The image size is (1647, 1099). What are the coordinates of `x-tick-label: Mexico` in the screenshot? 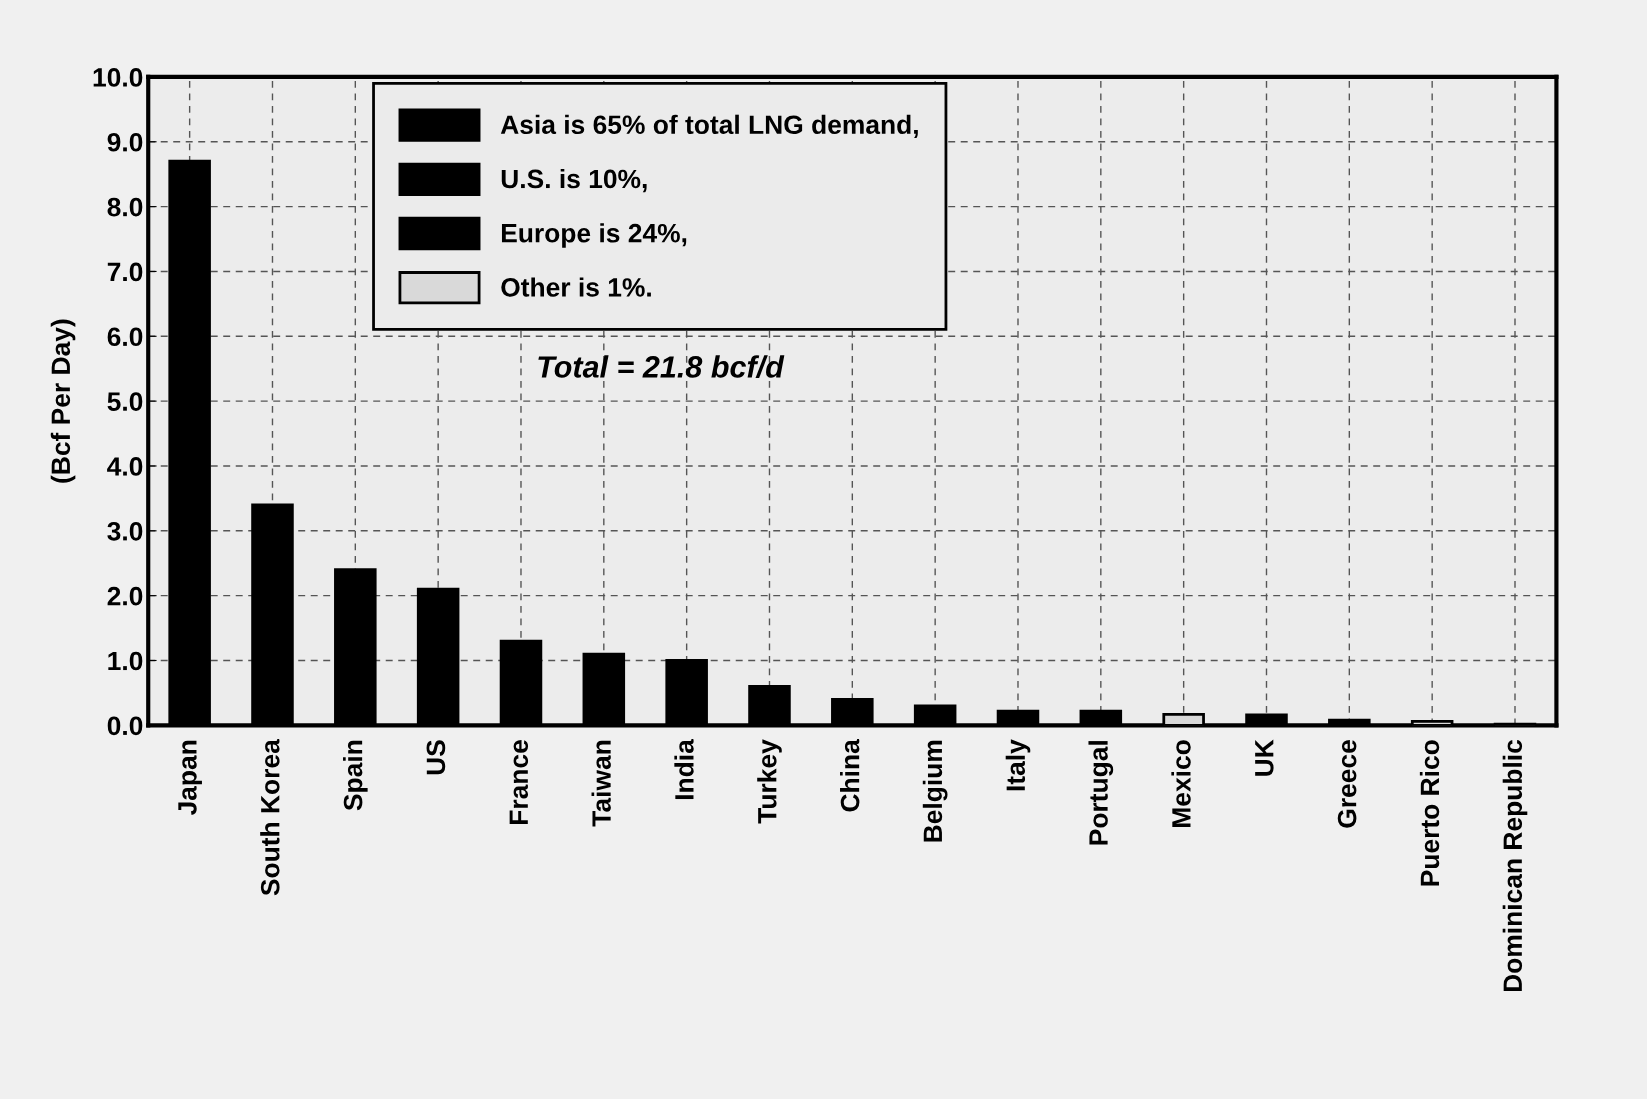 It's located at (1181, 783).